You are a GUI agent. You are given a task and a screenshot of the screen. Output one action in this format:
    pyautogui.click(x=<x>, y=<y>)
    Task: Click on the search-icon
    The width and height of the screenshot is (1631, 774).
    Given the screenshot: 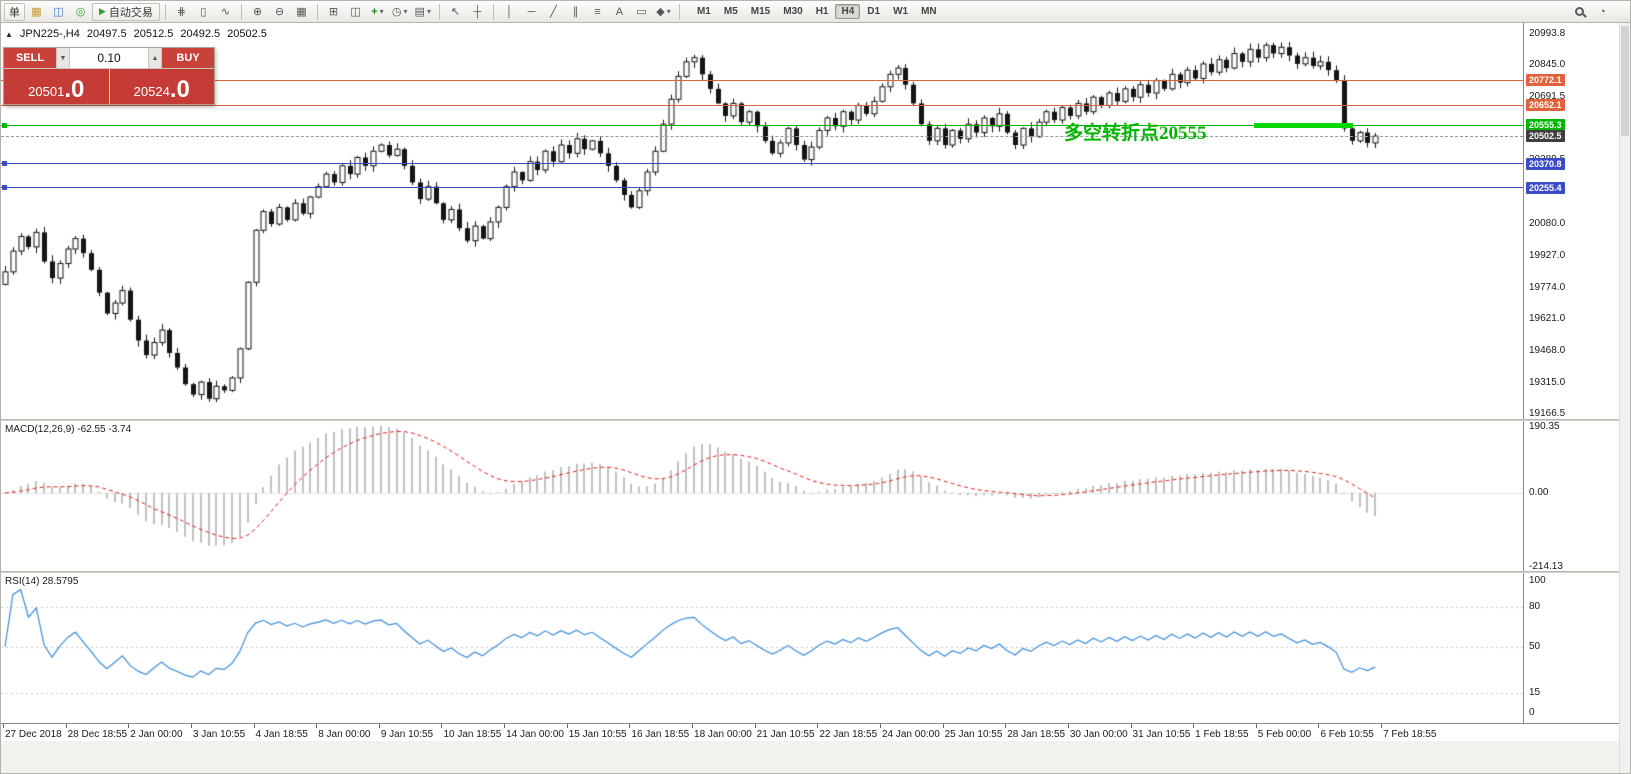 What is the action you would take?
    pyautogui.click(x=1579, y=11)
    